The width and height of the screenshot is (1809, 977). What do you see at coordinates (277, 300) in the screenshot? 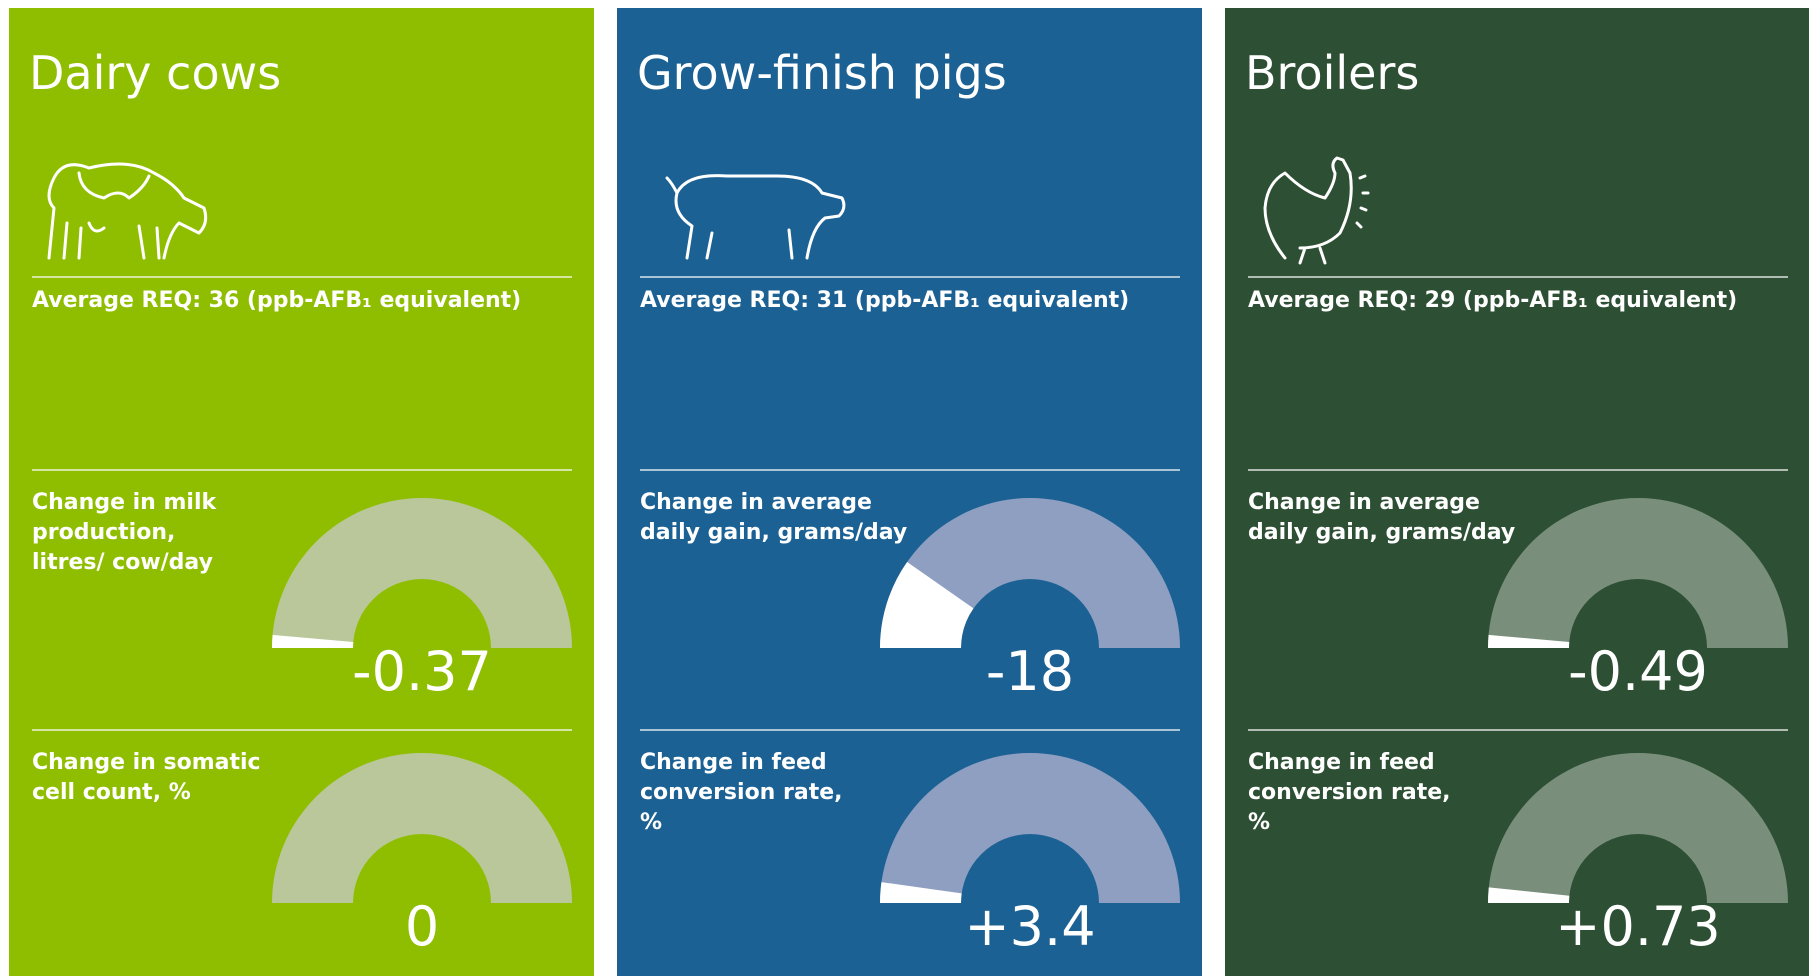
I see `req-label: Average REQ: 36 (ppb-AFB₁ equivalent)` at bounding box center [277, 300].